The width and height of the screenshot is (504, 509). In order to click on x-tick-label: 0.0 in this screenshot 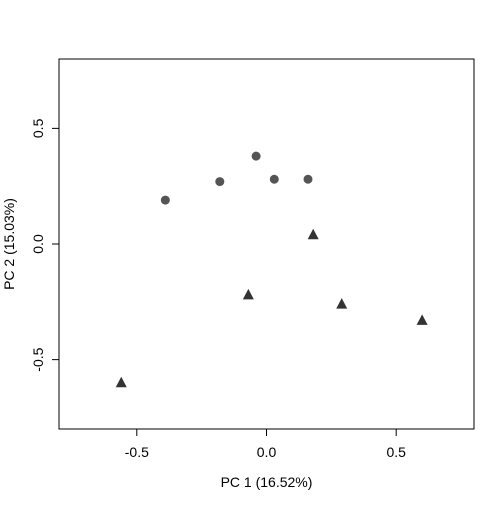, I will do `click(267, 452)`.